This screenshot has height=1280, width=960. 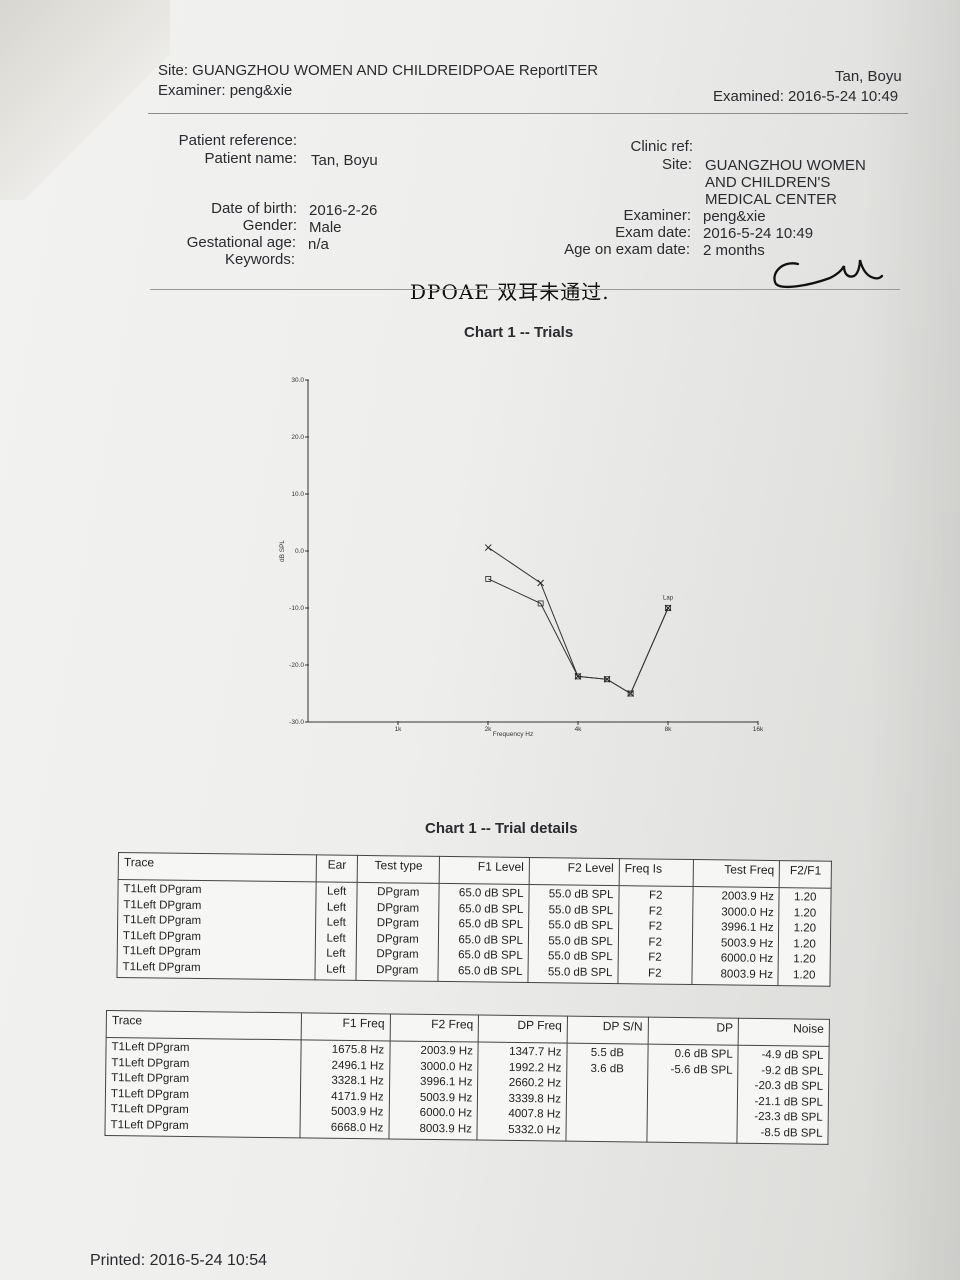 I want to click on t2-header-dp: DP, so click(x=693, y=1031).